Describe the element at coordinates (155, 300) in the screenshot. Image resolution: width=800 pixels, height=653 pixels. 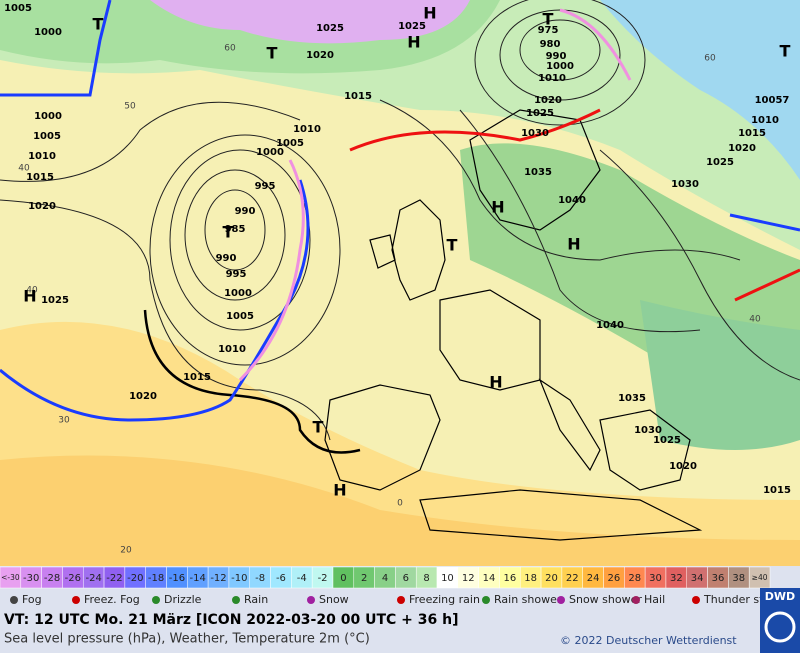
I see `cold-front` at that location.